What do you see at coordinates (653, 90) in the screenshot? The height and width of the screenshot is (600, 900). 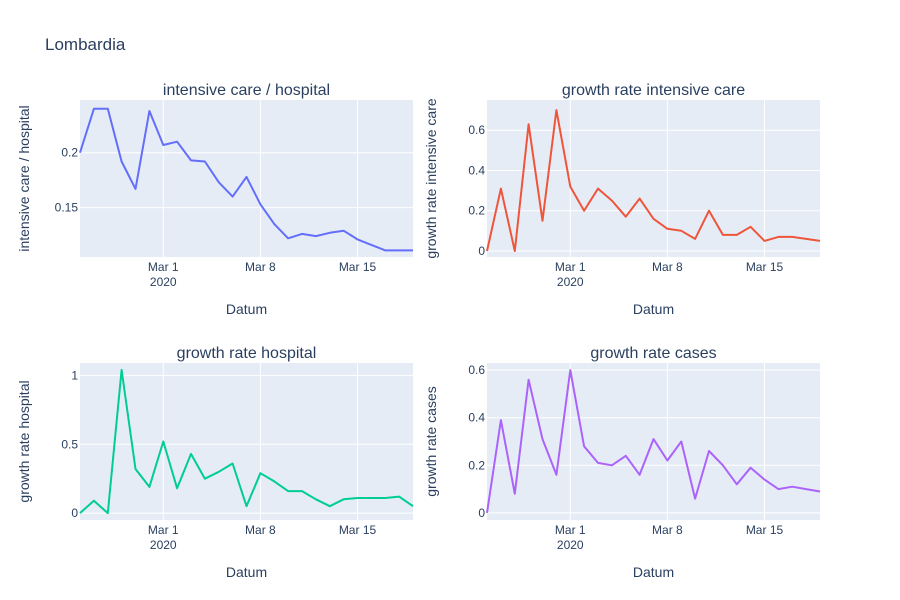 I see `subplot-title: growth rate intensive care` at bounding box center [653, 90].